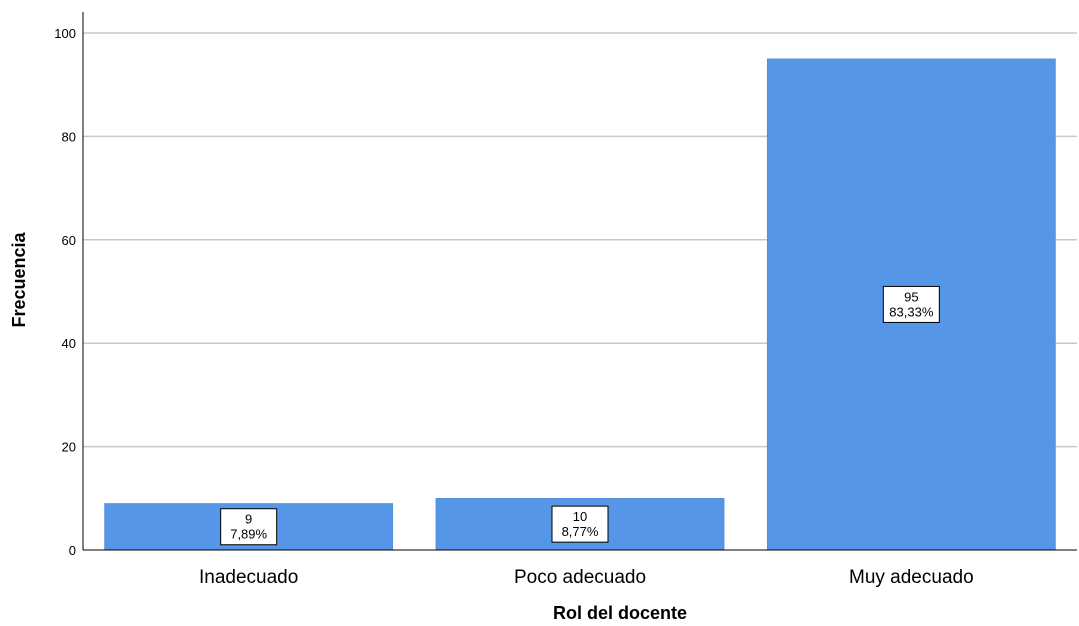  What do you see at coordinates (580, 577) in the screenshot?
I see `x-category-label: Poco adecuado` at bounding box center [580, 577].